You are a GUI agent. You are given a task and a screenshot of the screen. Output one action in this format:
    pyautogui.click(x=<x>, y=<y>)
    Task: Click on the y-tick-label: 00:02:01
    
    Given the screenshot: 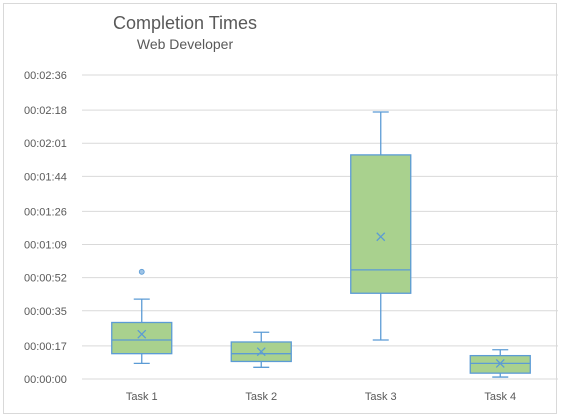 What is the action you would take?
    pyautogui.click(x=45, y=144)
    